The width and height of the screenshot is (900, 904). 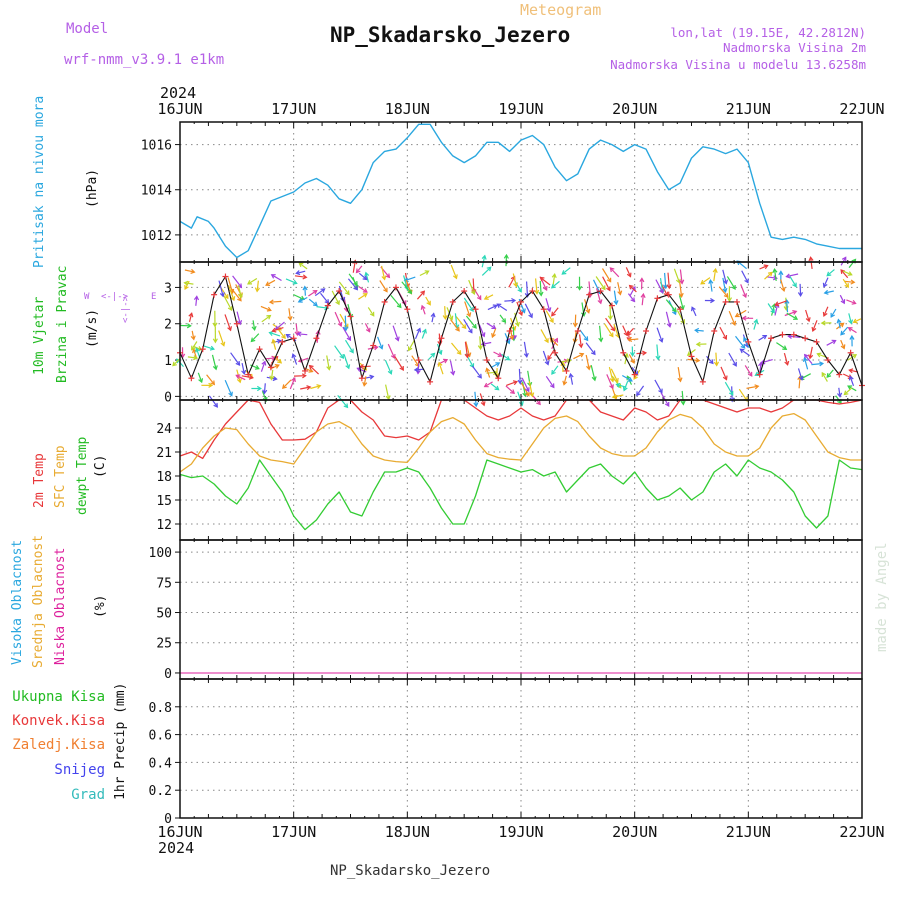 I want to click on wind-arrows, so click(x=517, y=331).